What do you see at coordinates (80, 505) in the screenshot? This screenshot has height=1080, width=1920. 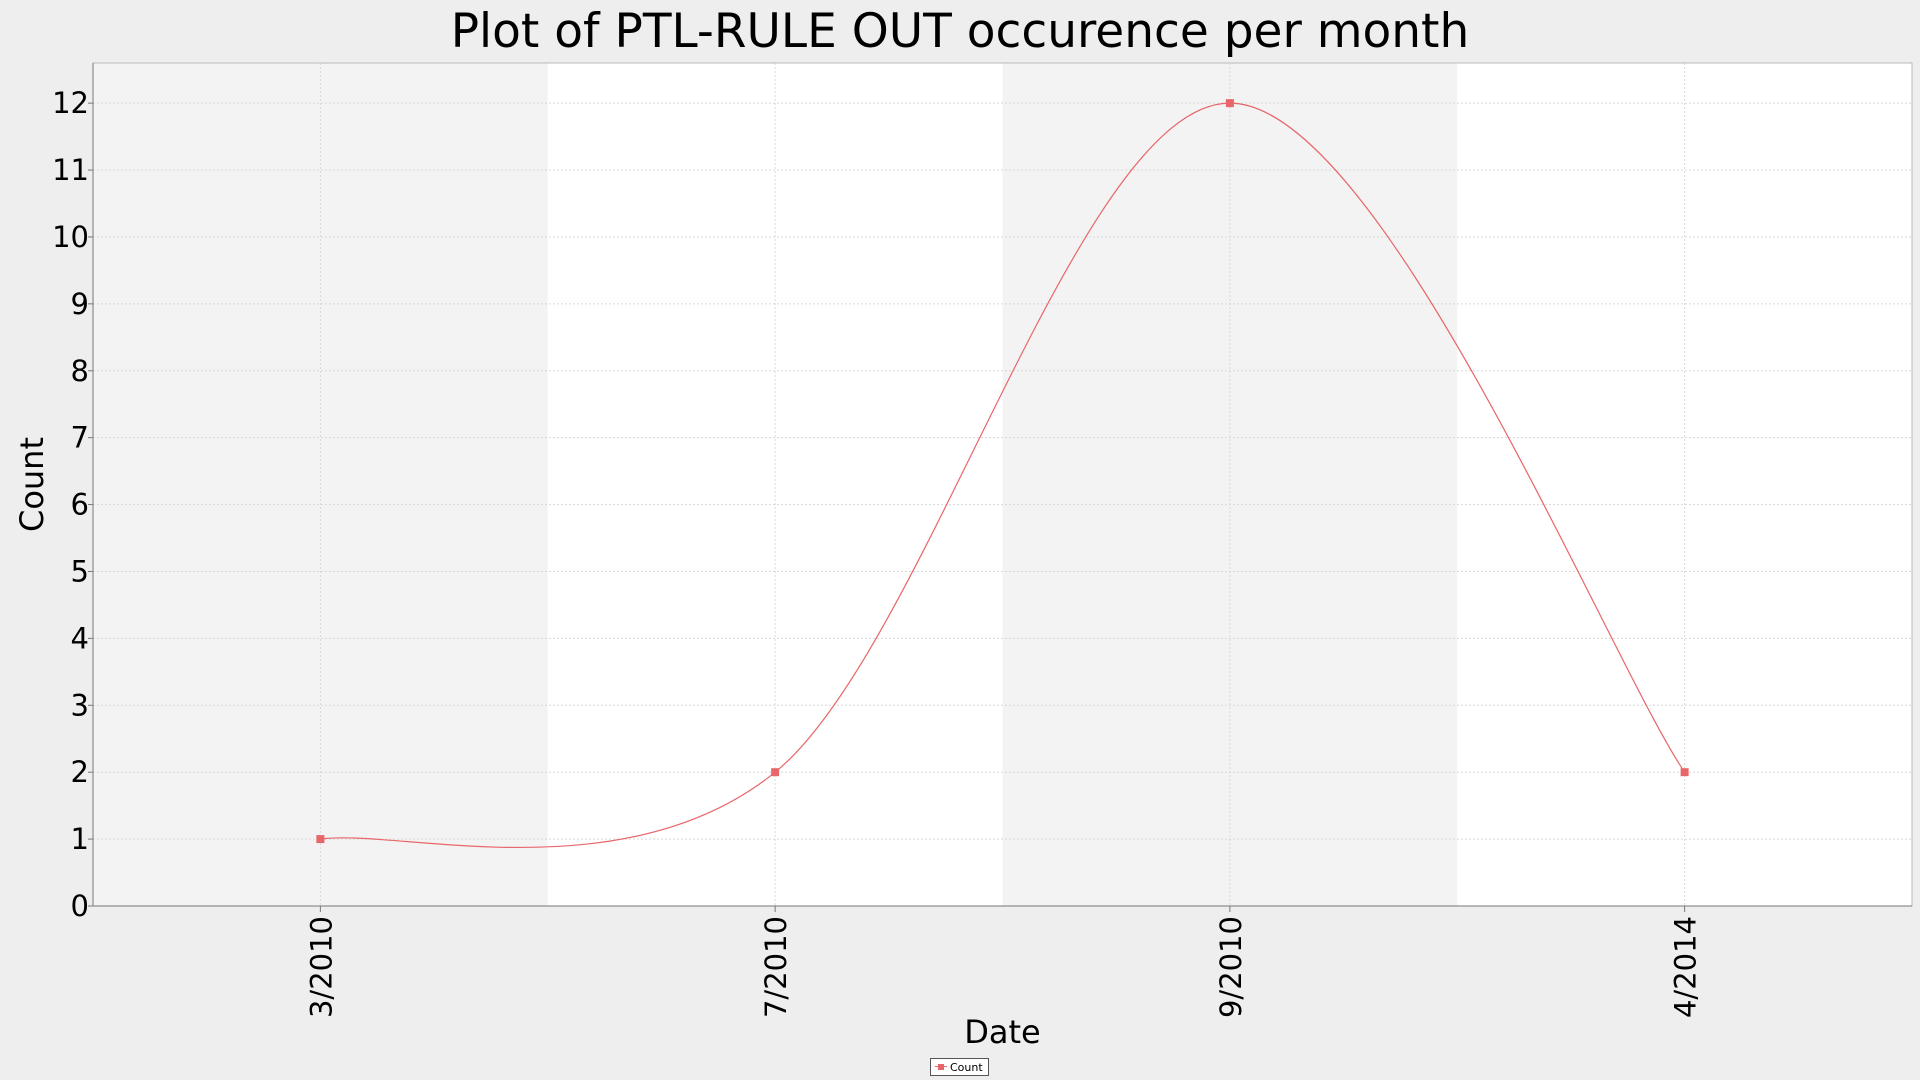 I see `y-tick-label: 6` at bounding box center [80, 505].